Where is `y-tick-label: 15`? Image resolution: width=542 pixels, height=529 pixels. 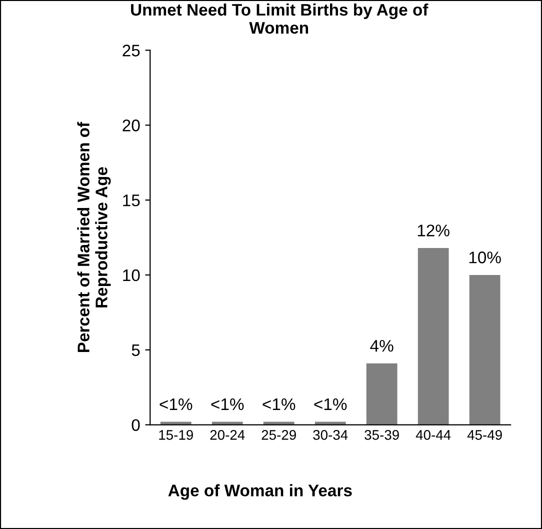
y-tick-label: 15 is located at coordinates (131, 200).